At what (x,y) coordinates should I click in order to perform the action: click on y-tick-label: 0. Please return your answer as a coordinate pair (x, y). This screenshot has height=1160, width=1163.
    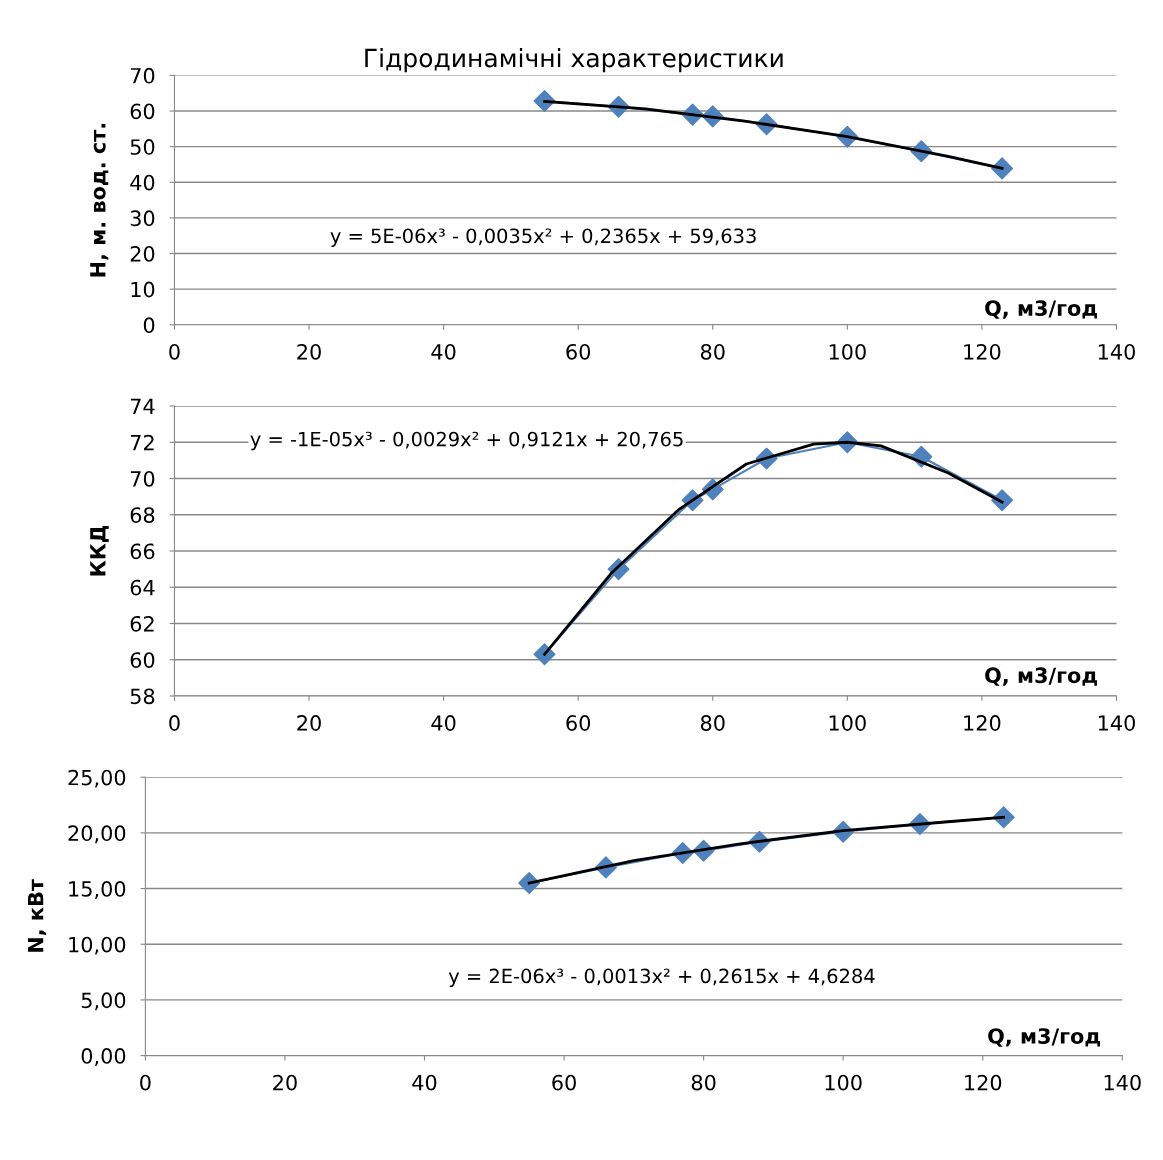
    Looking at the image, I should click on (149, 325).